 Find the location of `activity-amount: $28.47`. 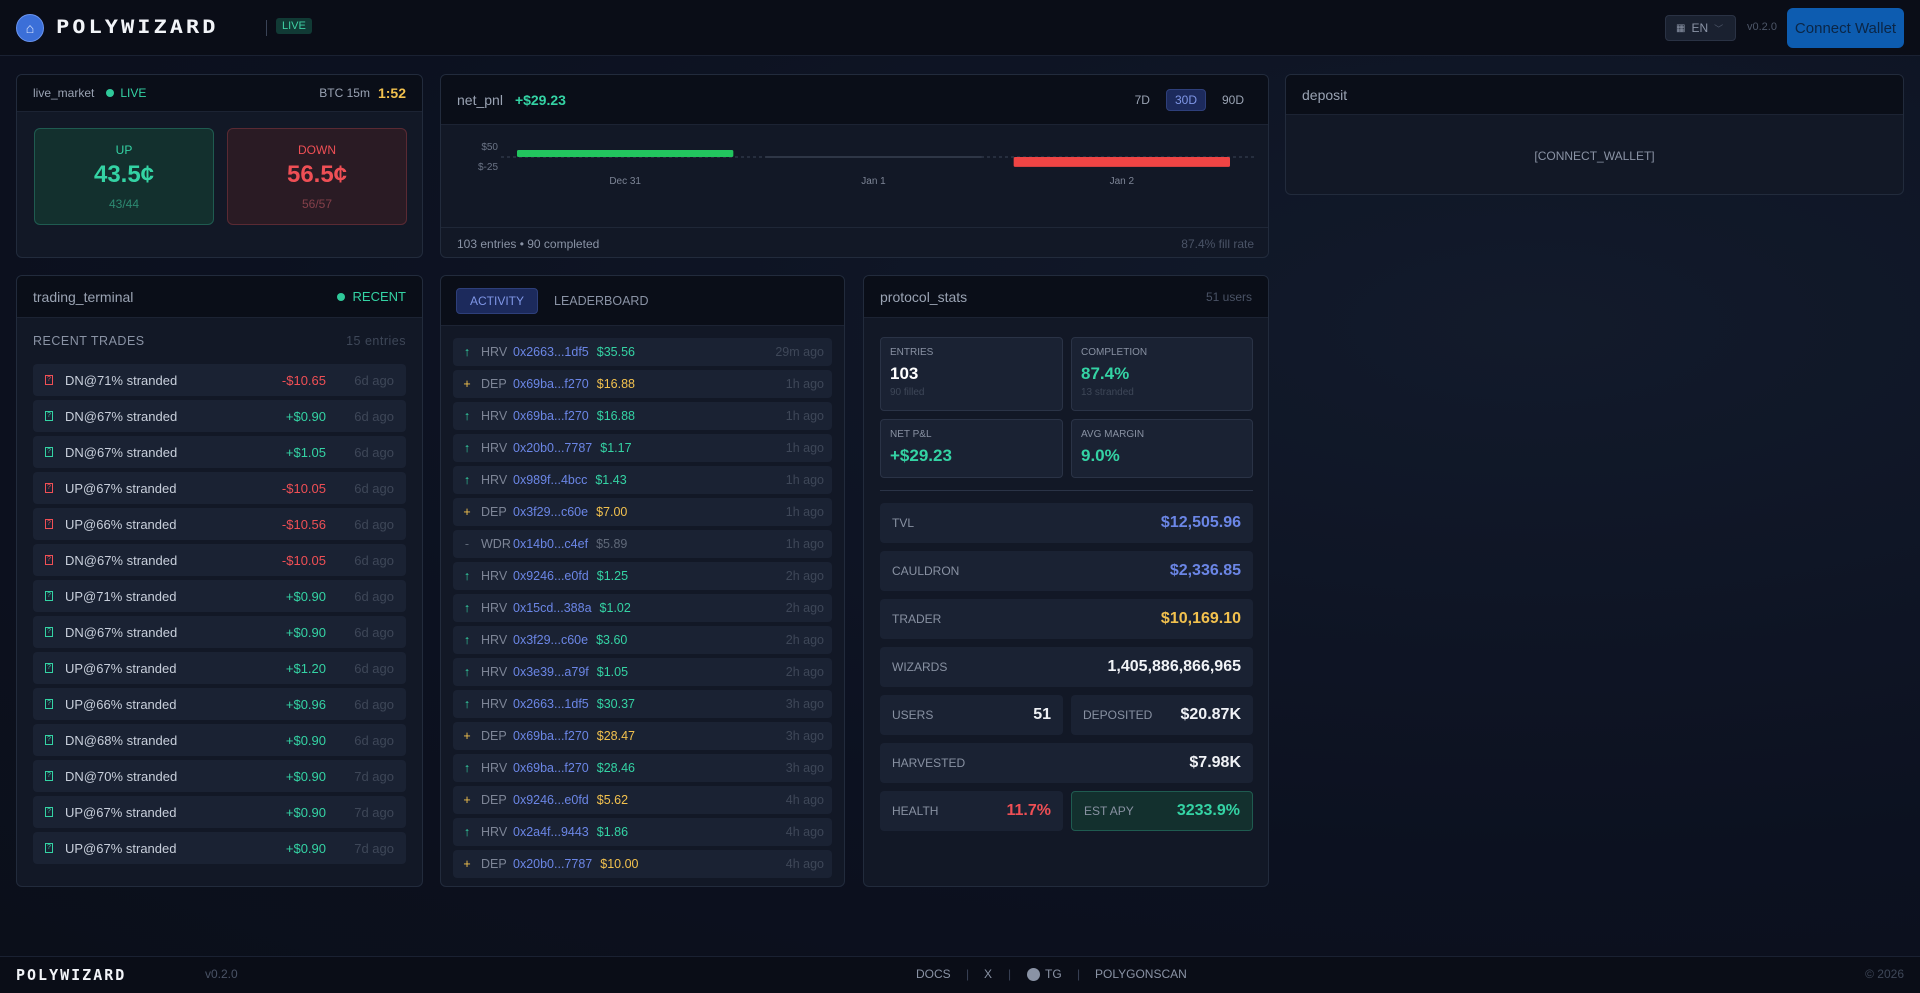

activity-amount: $28.47 is located at coordinates (615, 736).